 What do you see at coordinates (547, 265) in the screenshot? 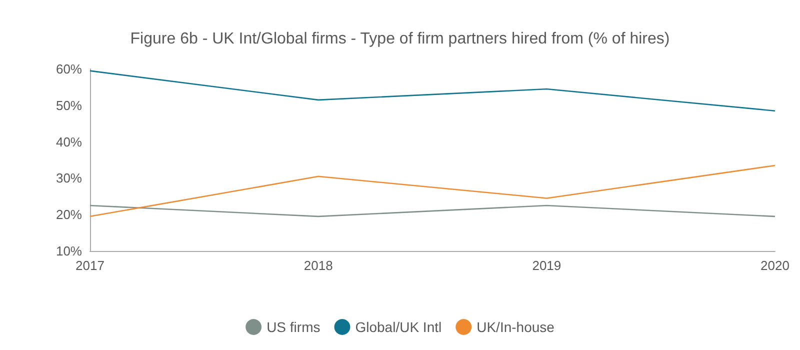
I see `x-tick-label: 2019` at bounding box center [547, 265].